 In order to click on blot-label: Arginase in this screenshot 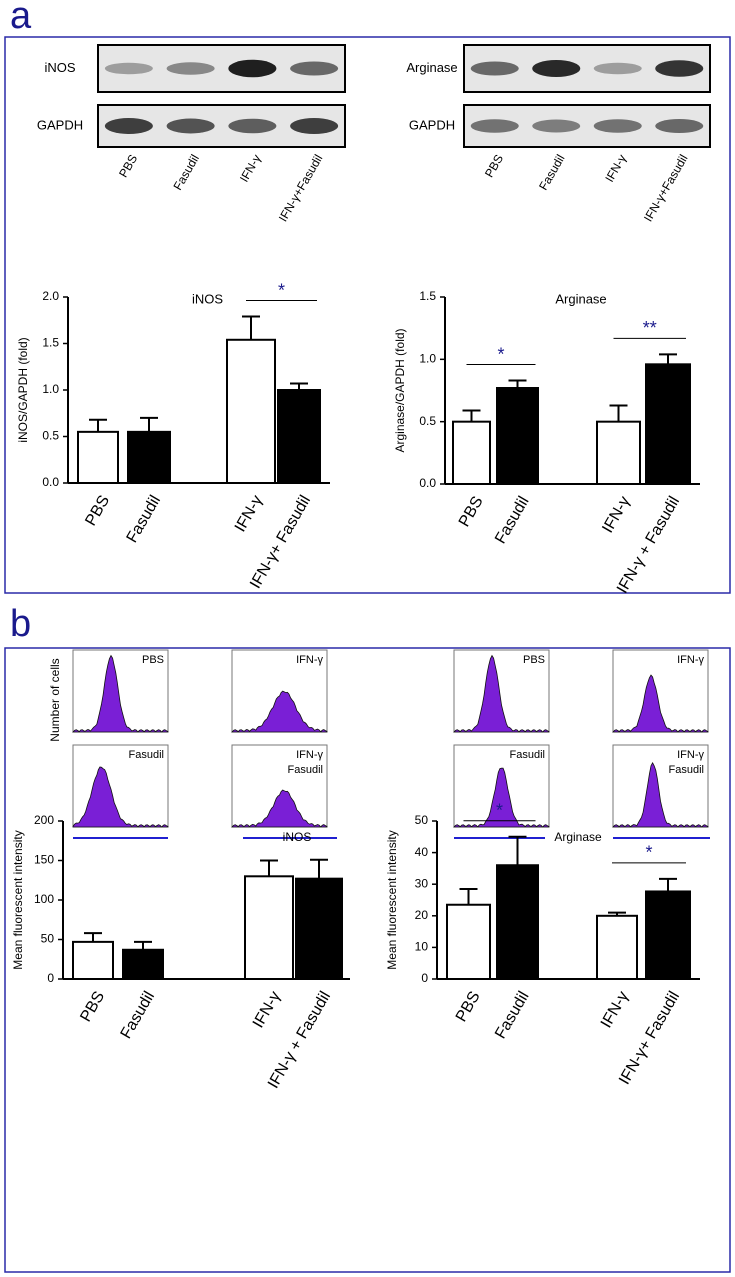, I will do `click(431, 67)`.